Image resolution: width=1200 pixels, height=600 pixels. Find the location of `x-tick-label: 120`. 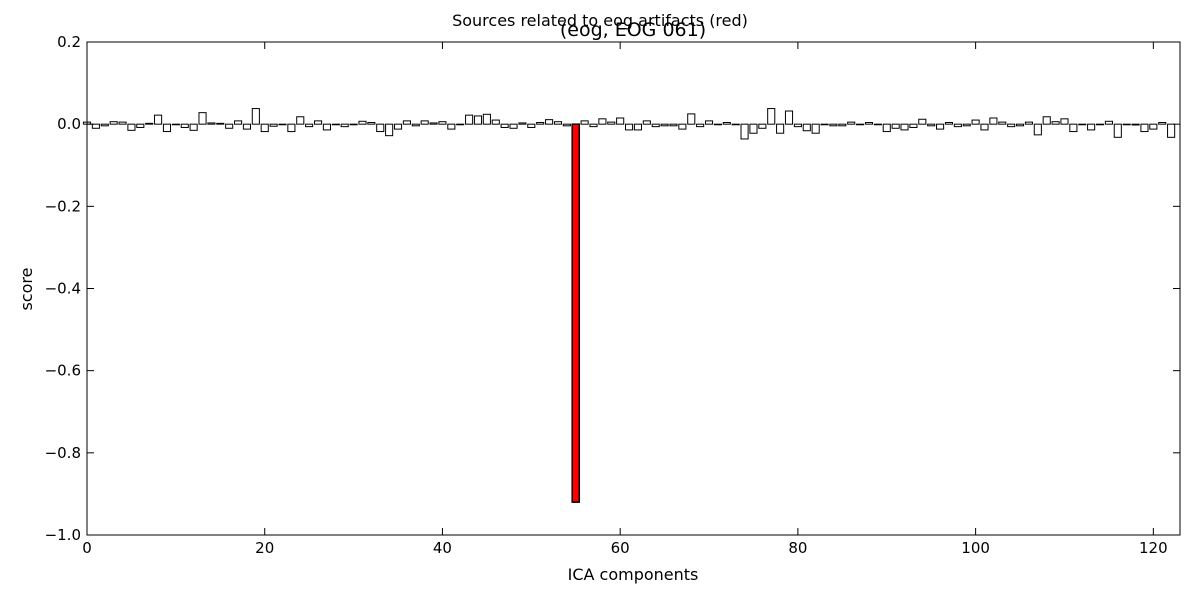

x-tick-label: 120 is located at coordinates (1153, 548).